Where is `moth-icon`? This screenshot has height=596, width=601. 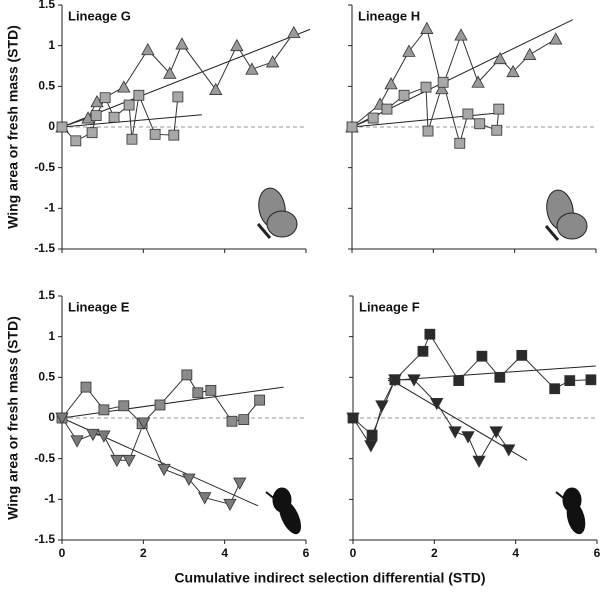 moth-icon is located at coordinates (570, 511).